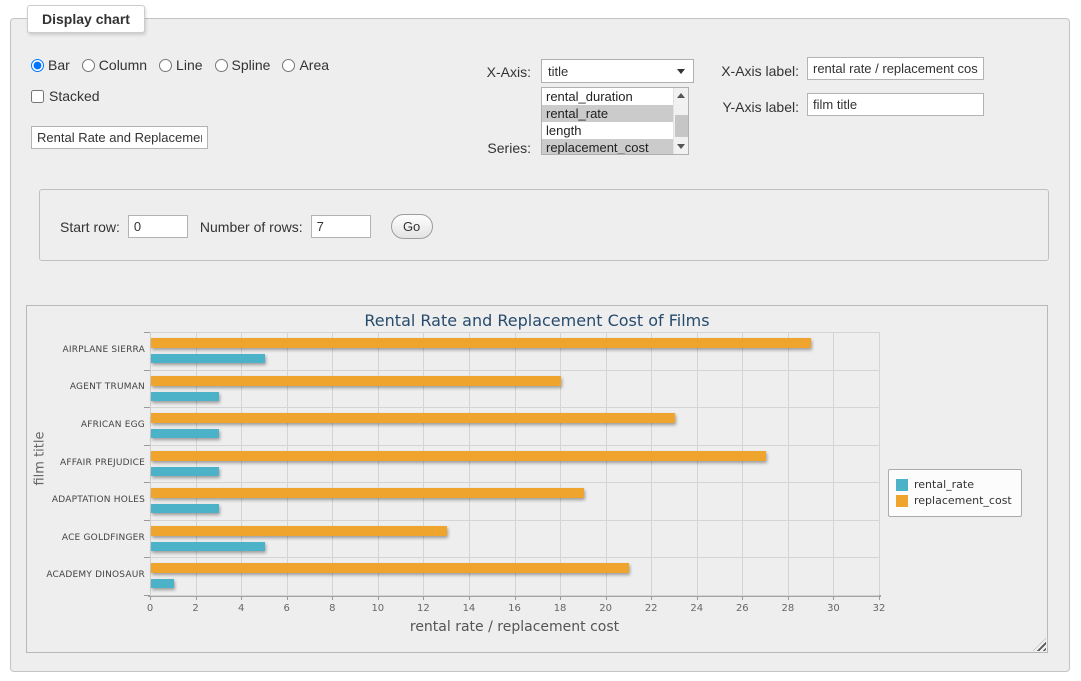 This screenshot has height=681, width=1081. Describe the element at coordinates (150, 608) in the screenshot. I see `x-tick-label: 0` at that location.